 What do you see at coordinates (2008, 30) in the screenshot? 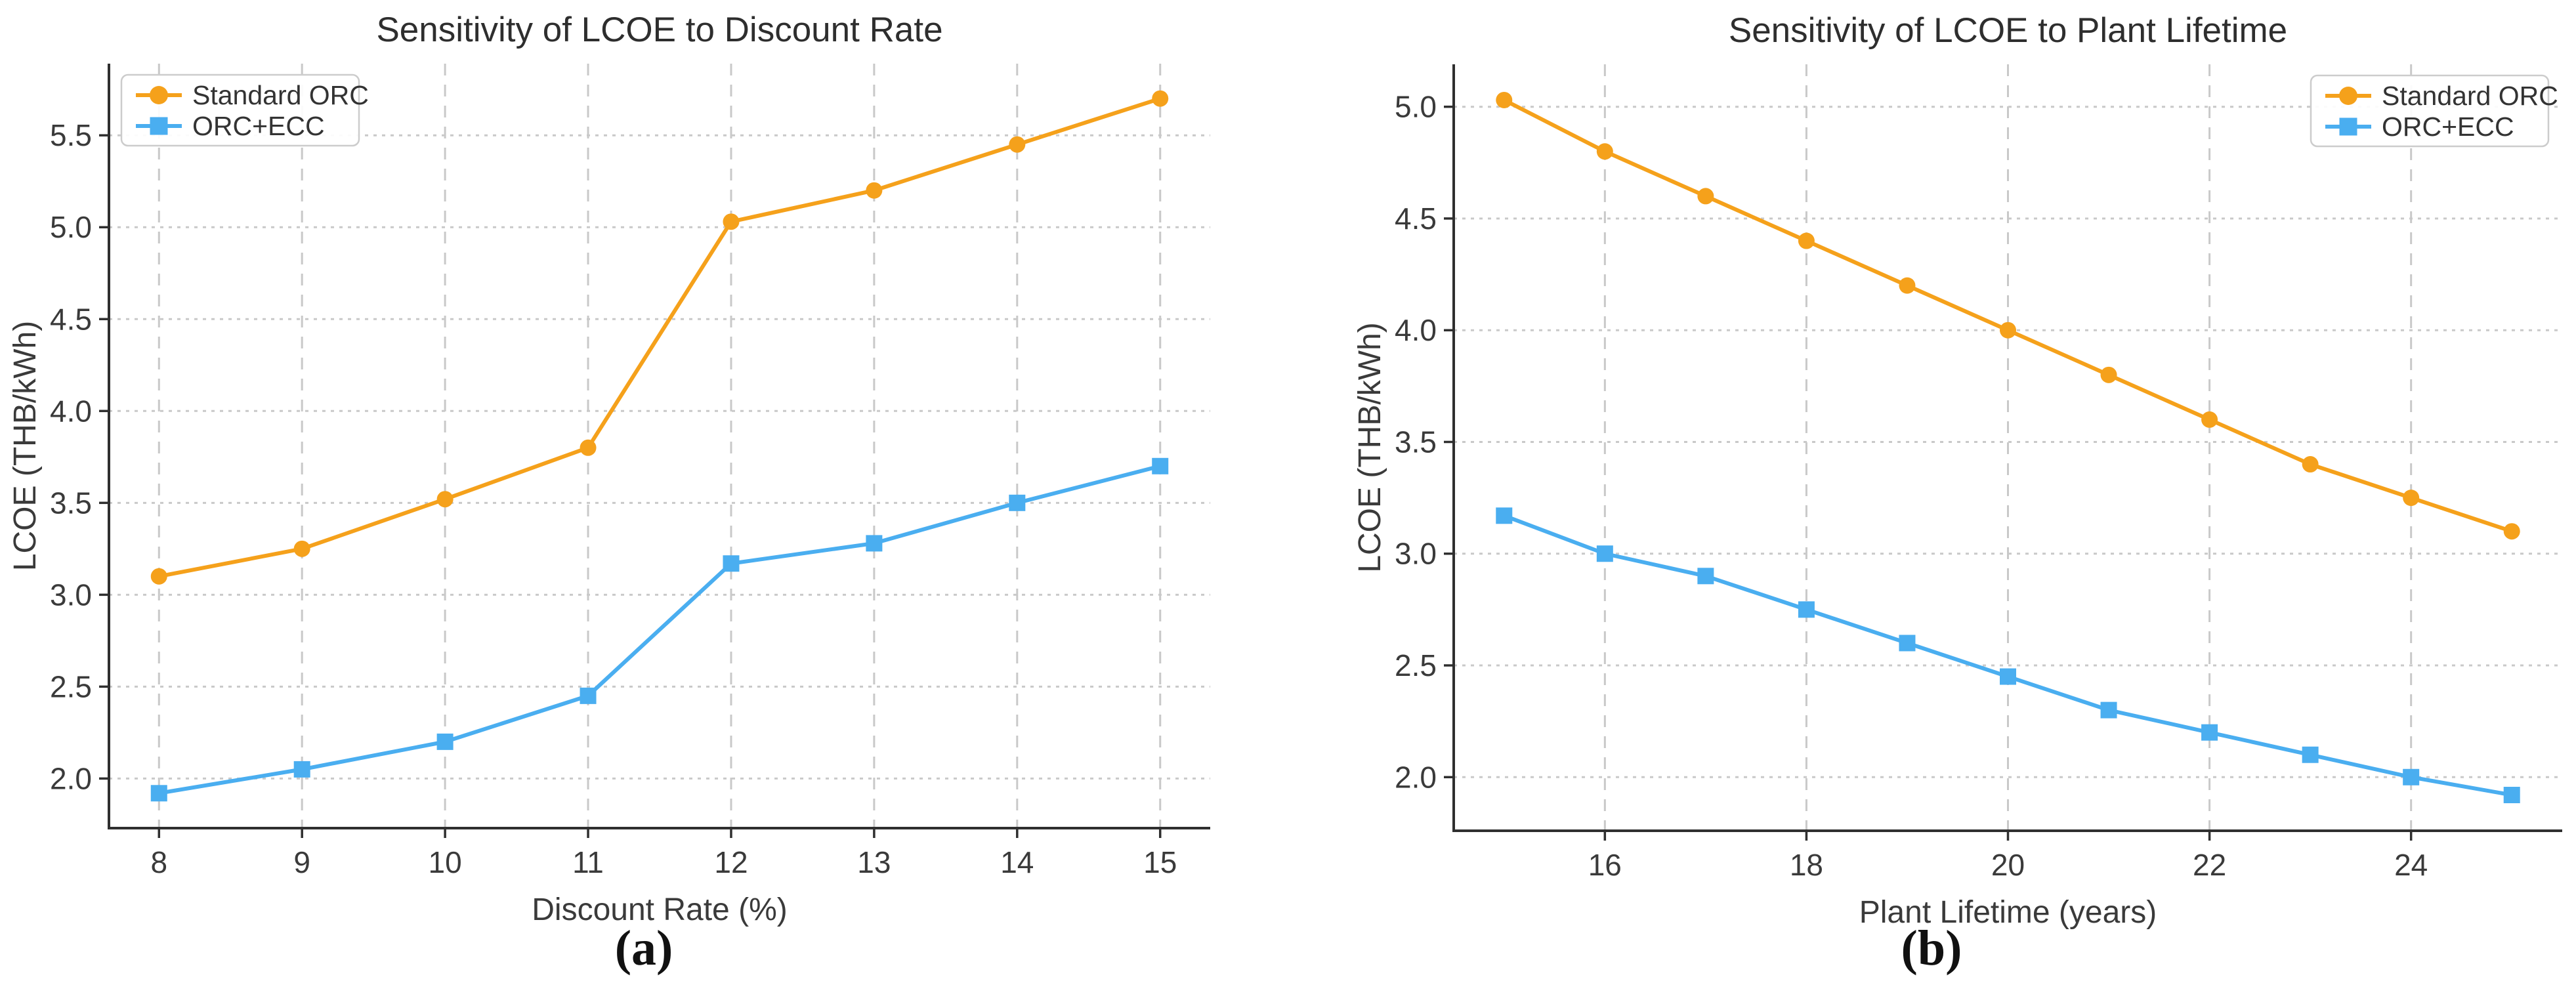
I see `chart-title: Sensitivity of LCOE to Plant Lifetime` at bounding box center [2008, 30].